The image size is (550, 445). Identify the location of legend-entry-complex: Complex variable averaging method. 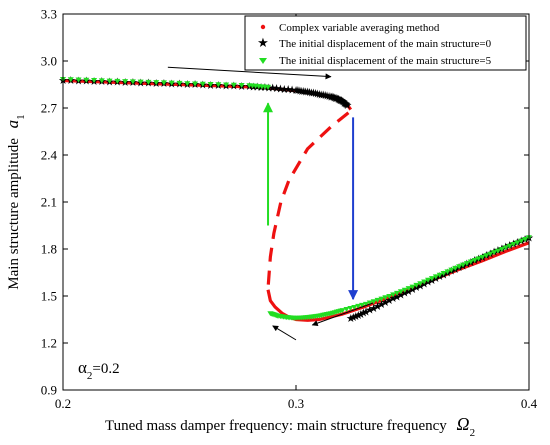
(350, 28).